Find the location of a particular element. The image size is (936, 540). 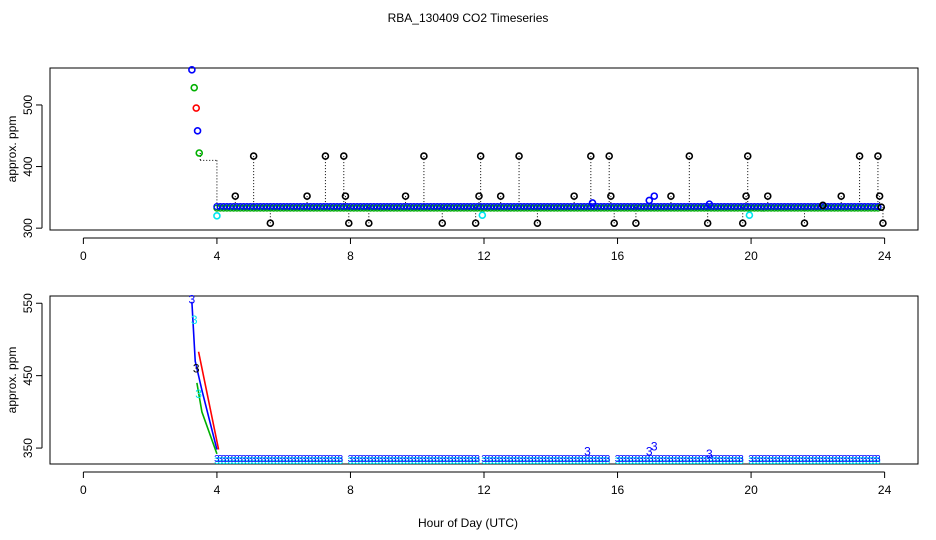

x-tick-label-top: 24 is located at coordinates (885, 256).